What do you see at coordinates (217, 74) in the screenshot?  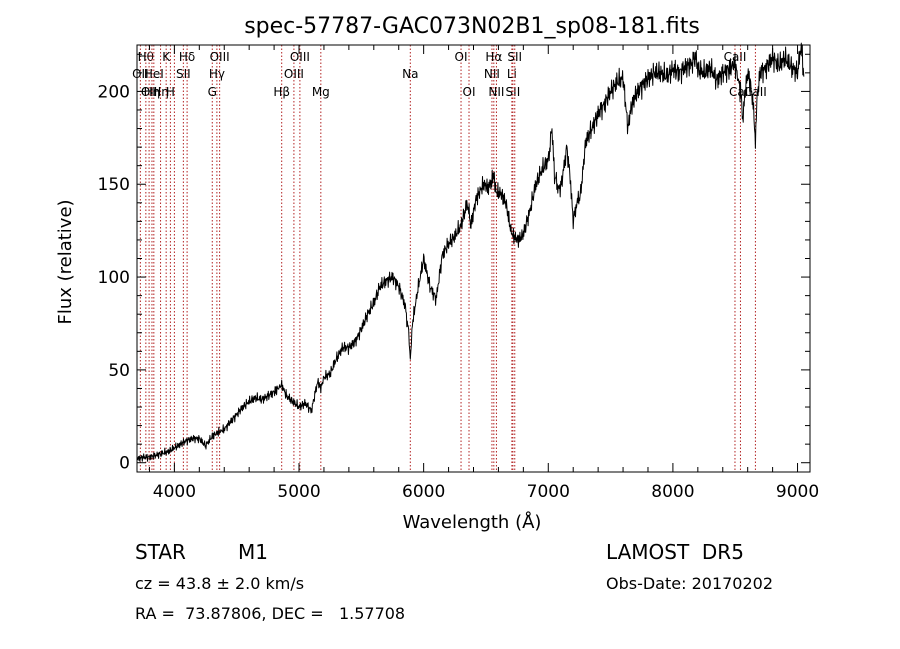 I see `spectral-line-label: Hγ` at bounding box center [217, 74].